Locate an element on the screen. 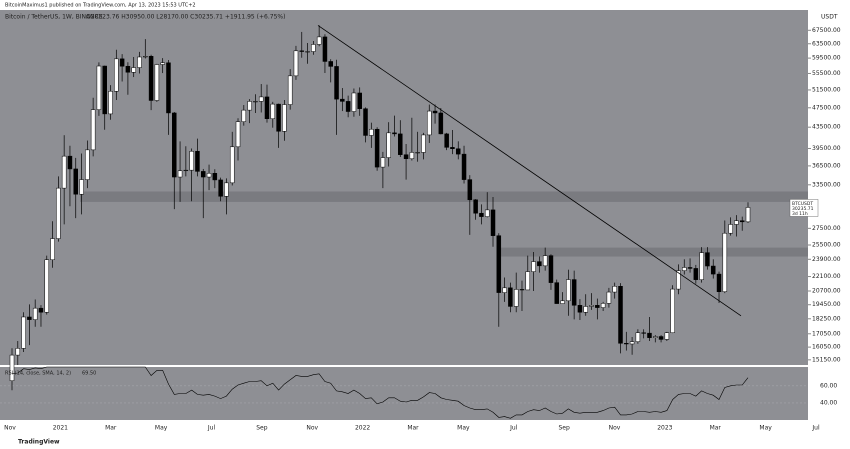 The image size is (850, 449). price-tag is located at coordinates (804, 208).